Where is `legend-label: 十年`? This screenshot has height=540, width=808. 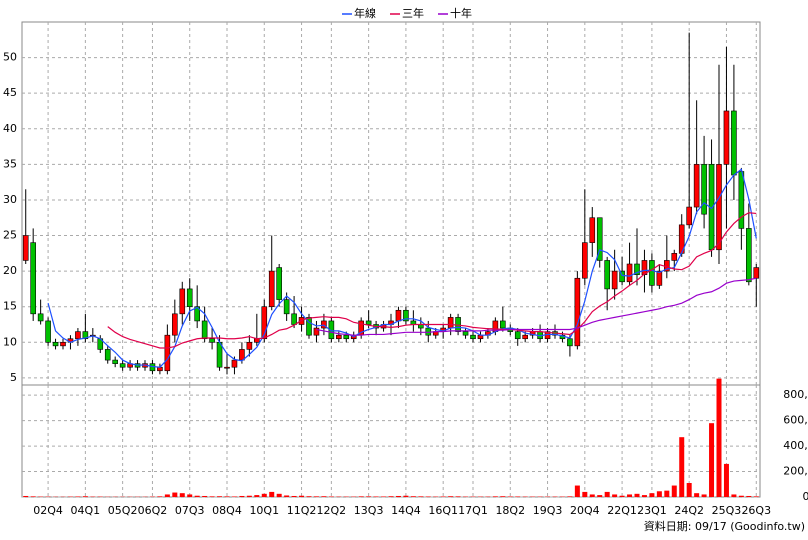
legend-label: 十年 is located at coordinates (461, 13).